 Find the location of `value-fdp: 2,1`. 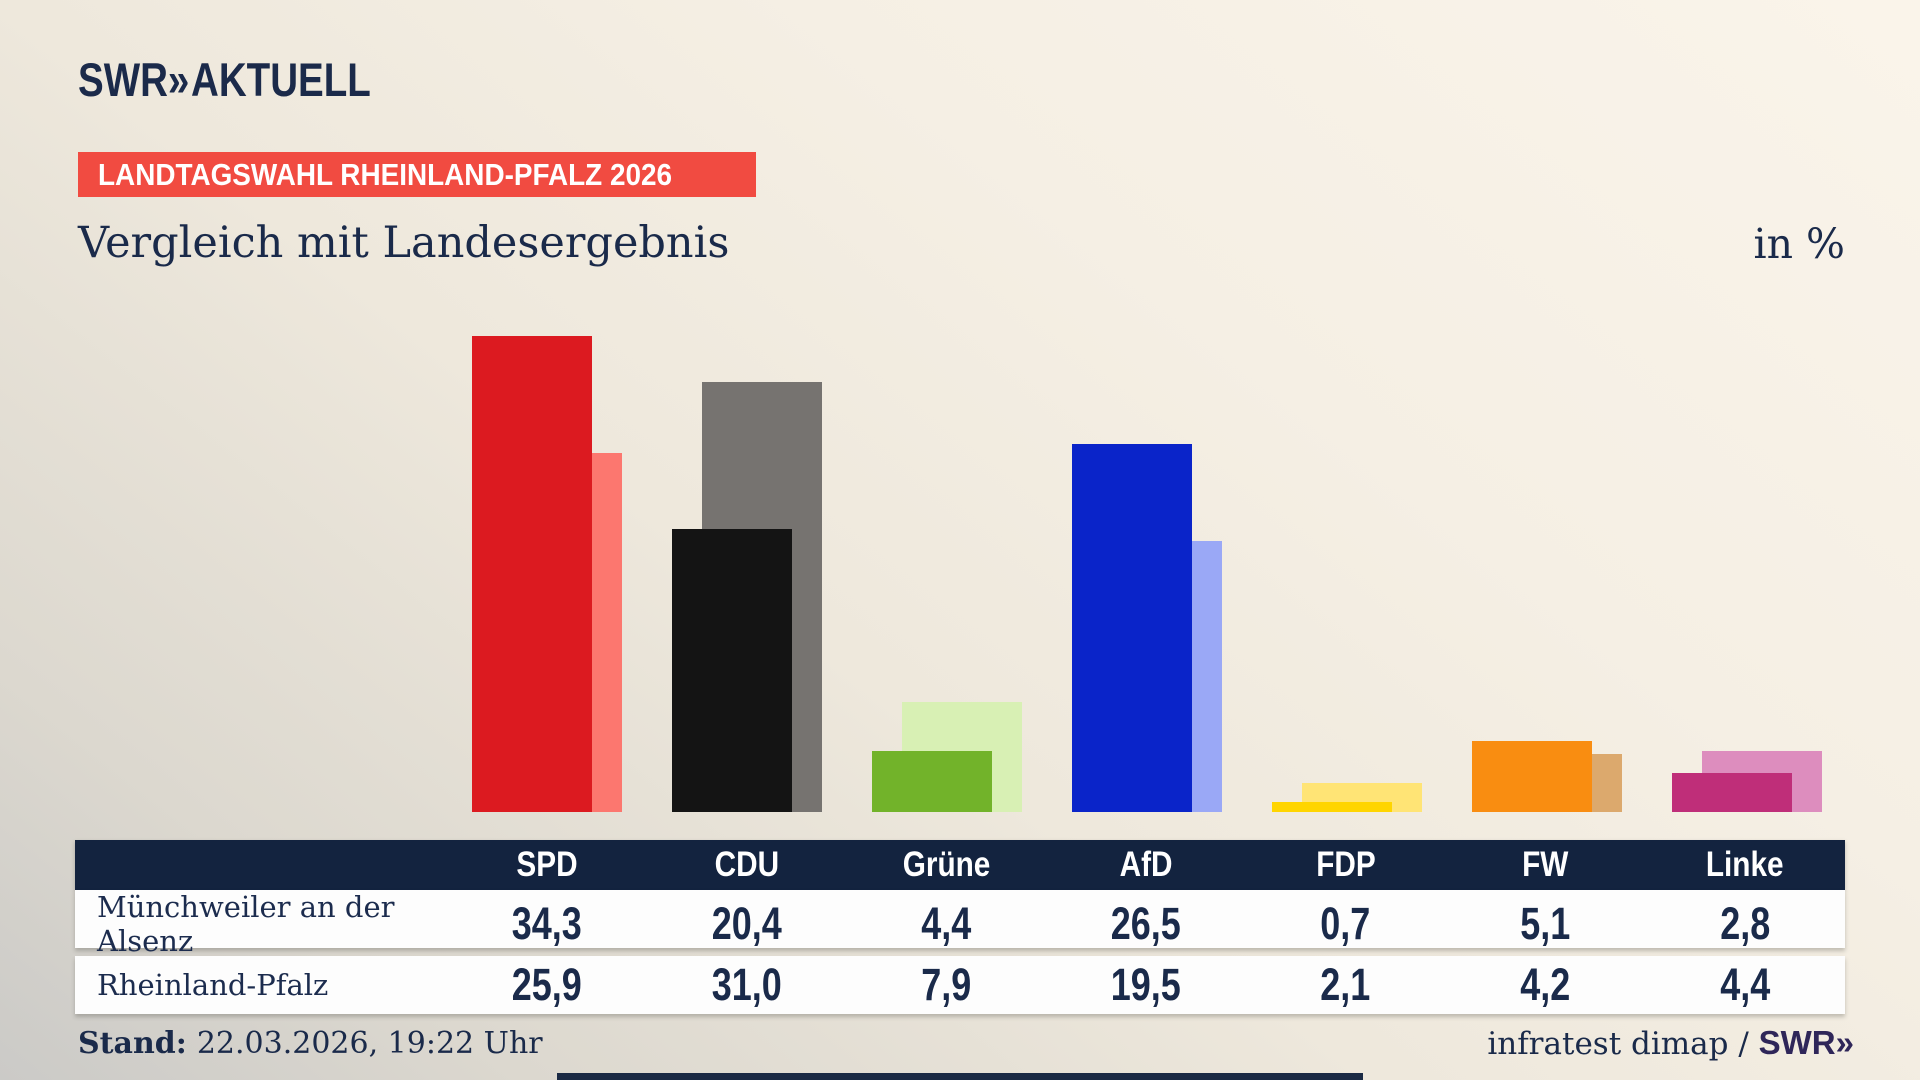

value-fdp: 2,1 is located at coordinates (1345, 984).